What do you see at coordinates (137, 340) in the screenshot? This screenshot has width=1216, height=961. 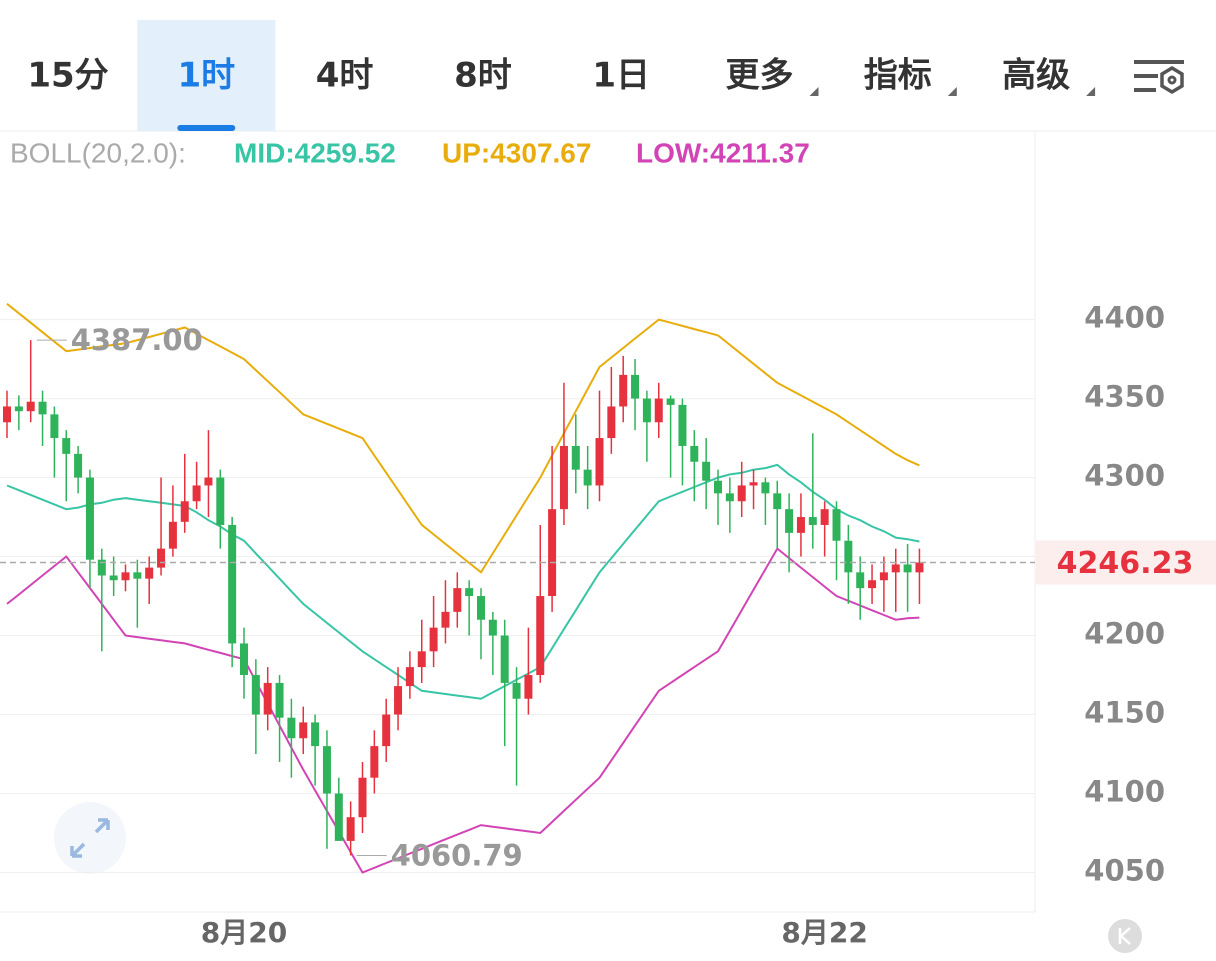 I see `annotation: 4387.00` at bounding box center [137, 340].